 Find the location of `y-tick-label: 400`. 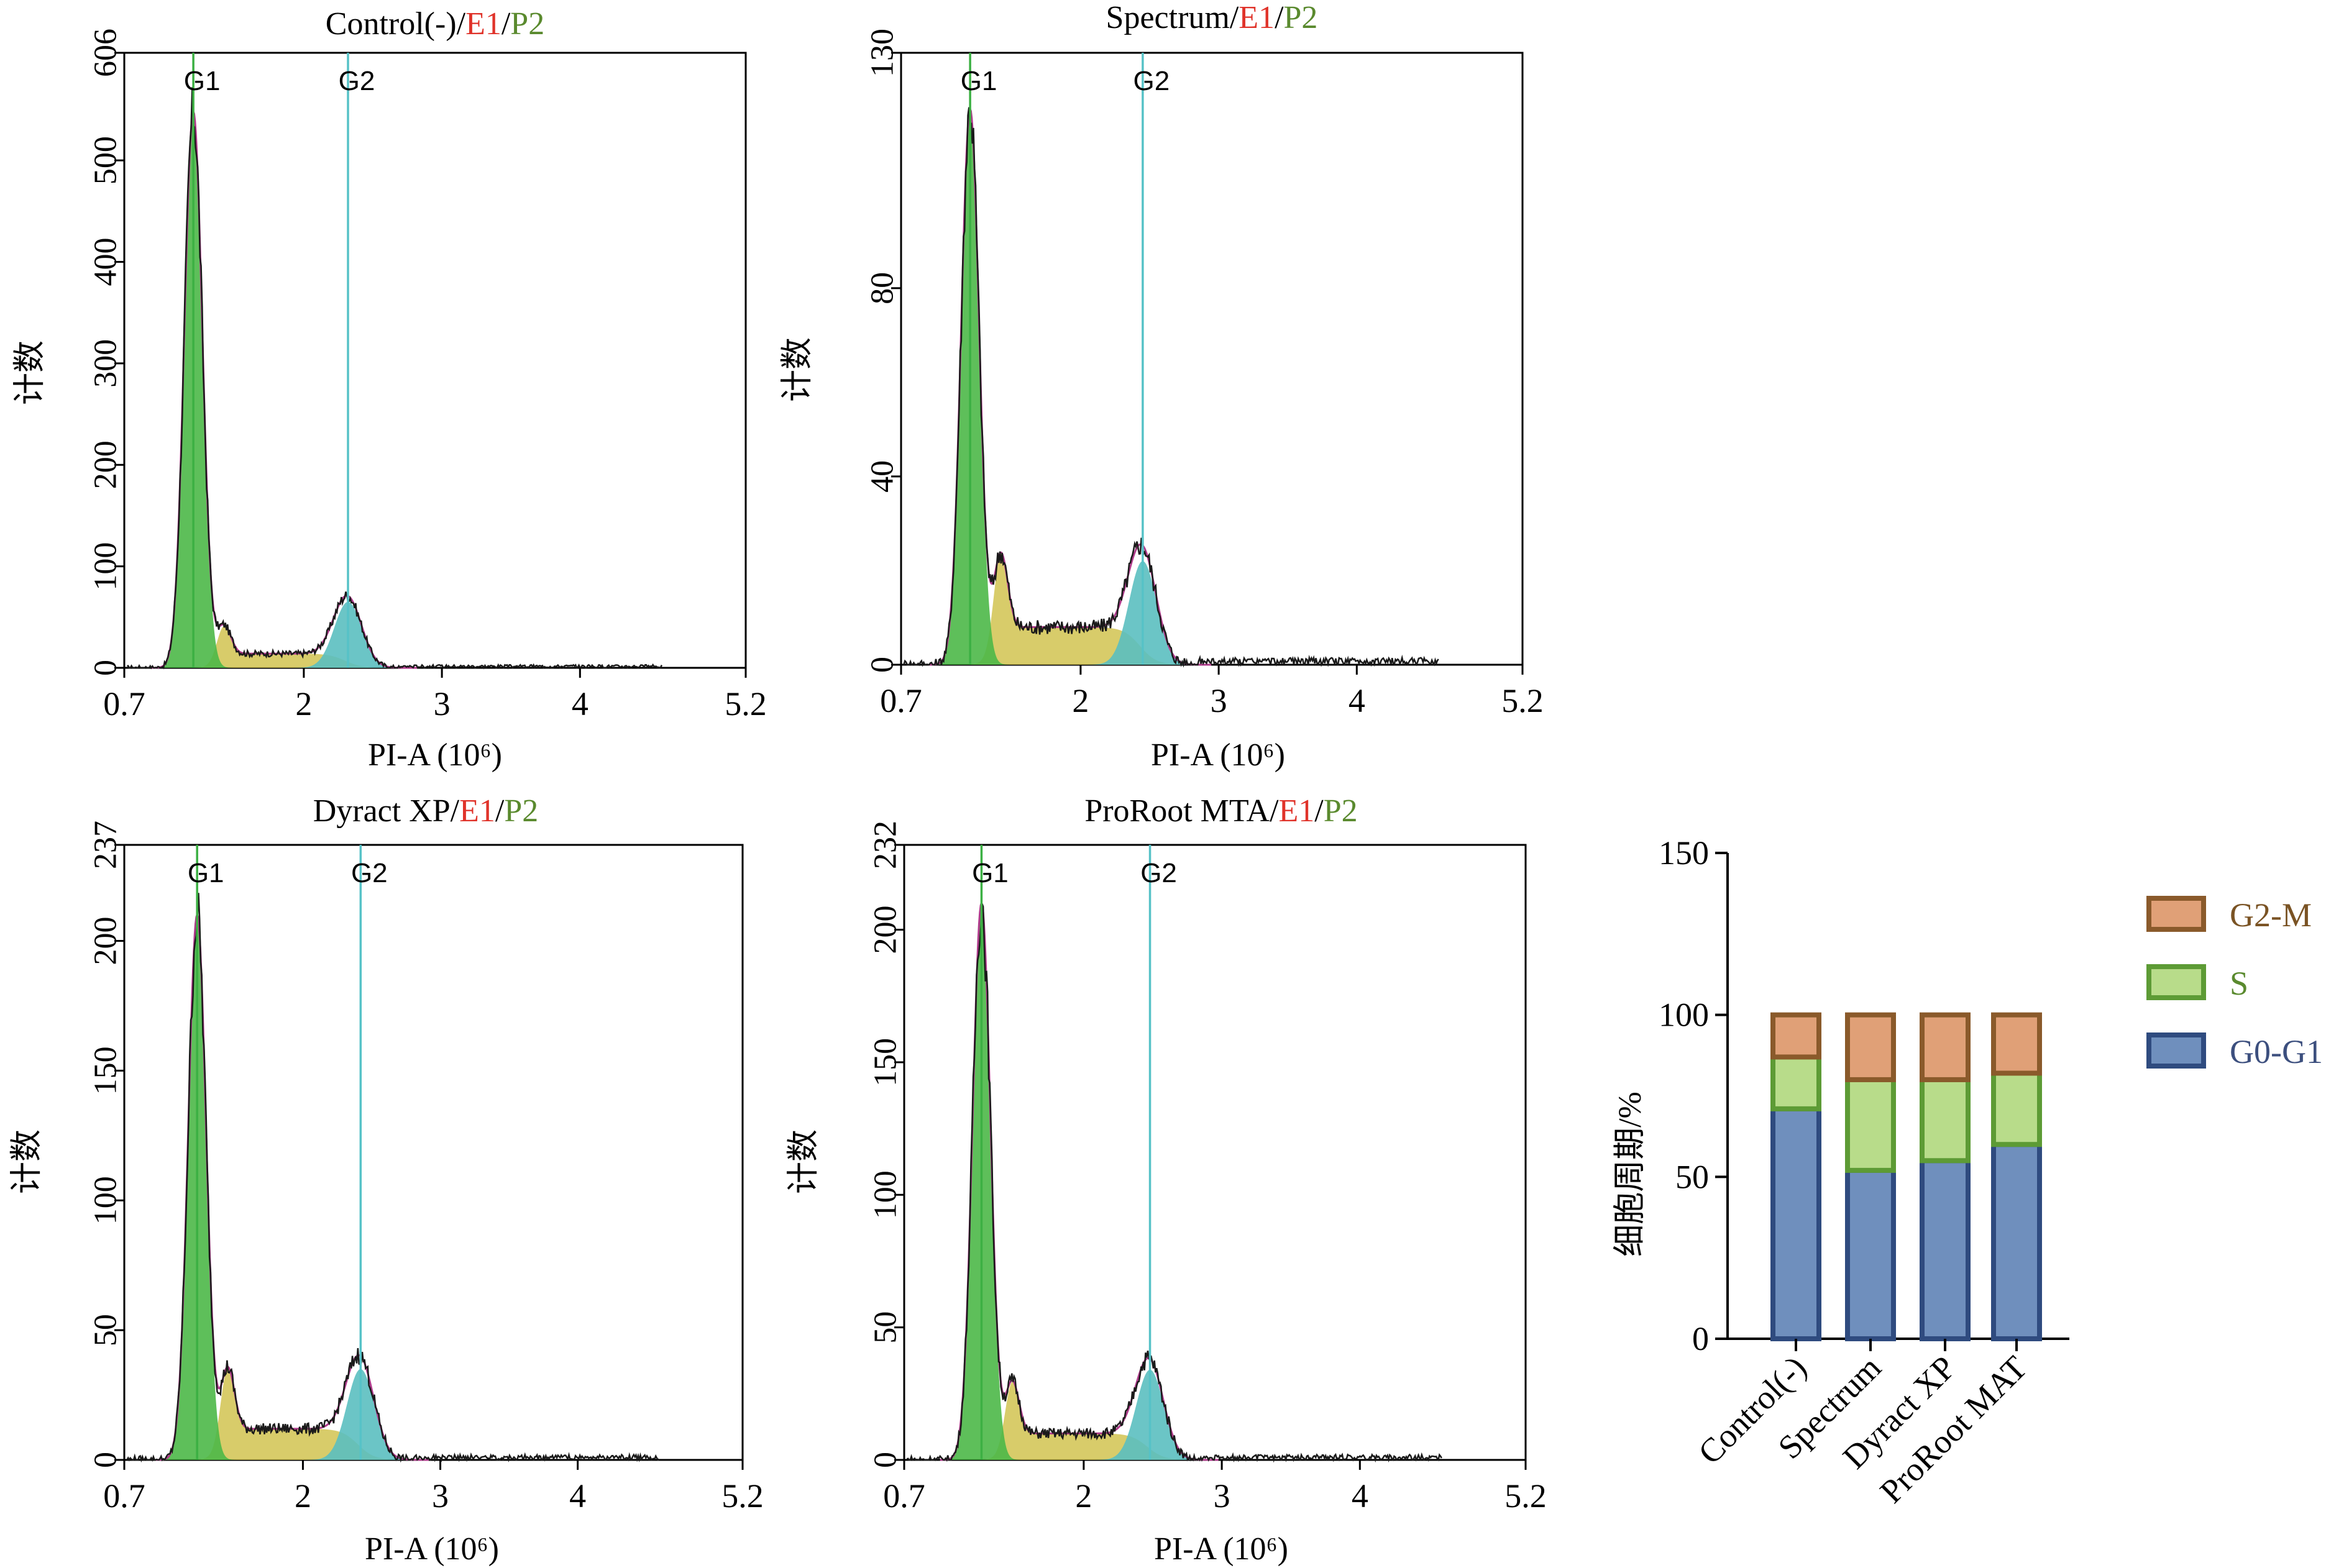

y-tick-label: 400 is located at coordinates (106, 262).